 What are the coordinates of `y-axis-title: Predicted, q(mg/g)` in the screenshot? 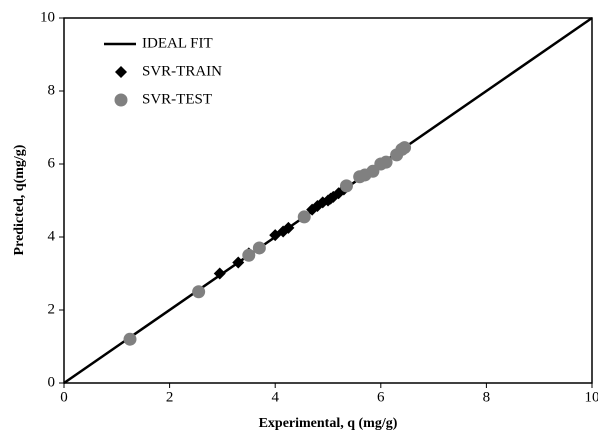 It's located at (19, 199).